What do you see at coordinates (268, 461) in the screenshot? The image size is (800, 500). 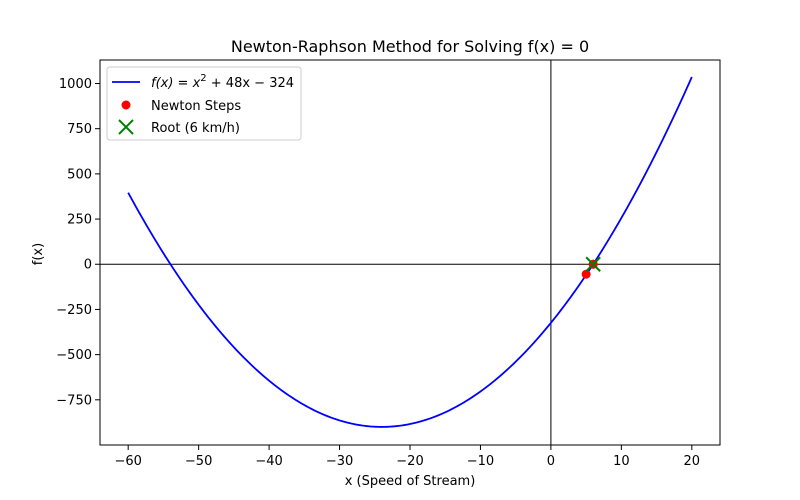 I see `x-tick-label: −40` at bounding box center [268, 461].